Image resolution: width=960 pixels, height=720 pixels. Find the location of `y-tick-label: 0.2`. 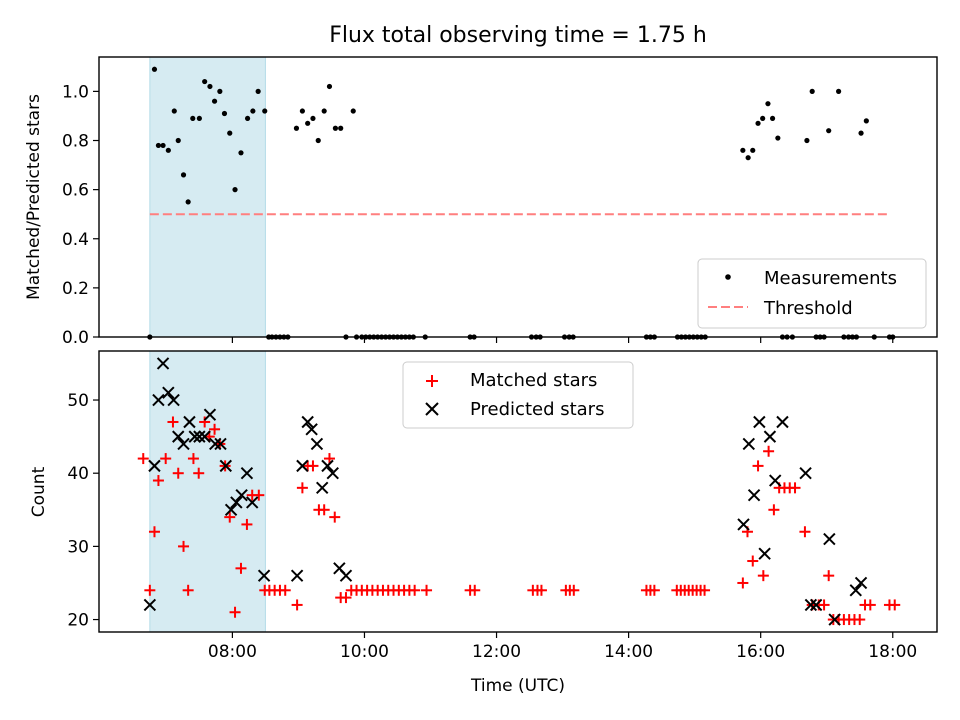

y-tick-label: 0.2 is located at coordinates (75, 289).